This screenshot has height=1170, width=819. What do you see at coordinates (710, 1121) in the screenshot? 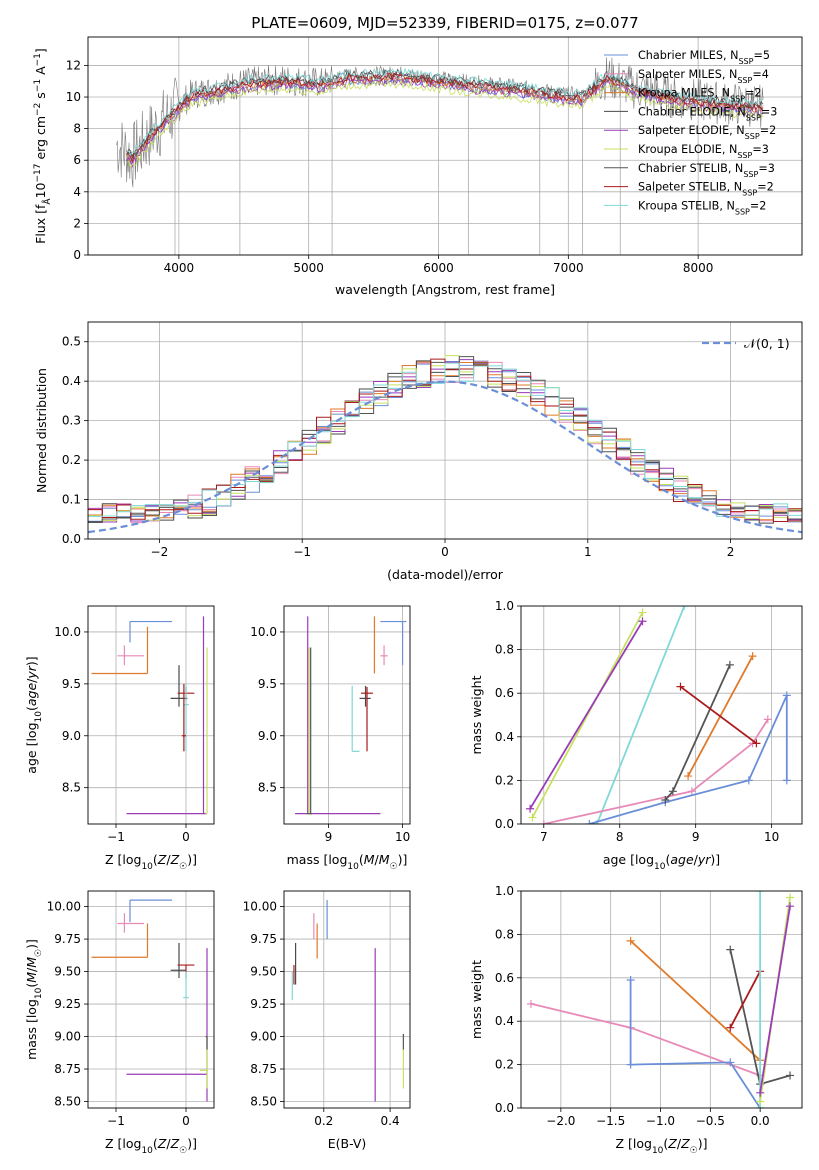
I see `tick-label: −0.5` at bounding box center [710, 1121].